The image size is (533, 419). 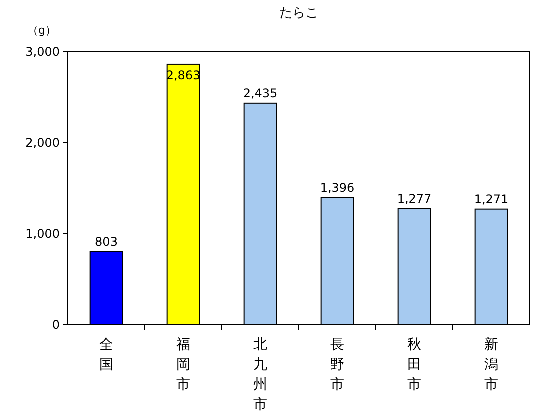 I want to click on y-tick-label: 2,000, so click(x=43, y=143).